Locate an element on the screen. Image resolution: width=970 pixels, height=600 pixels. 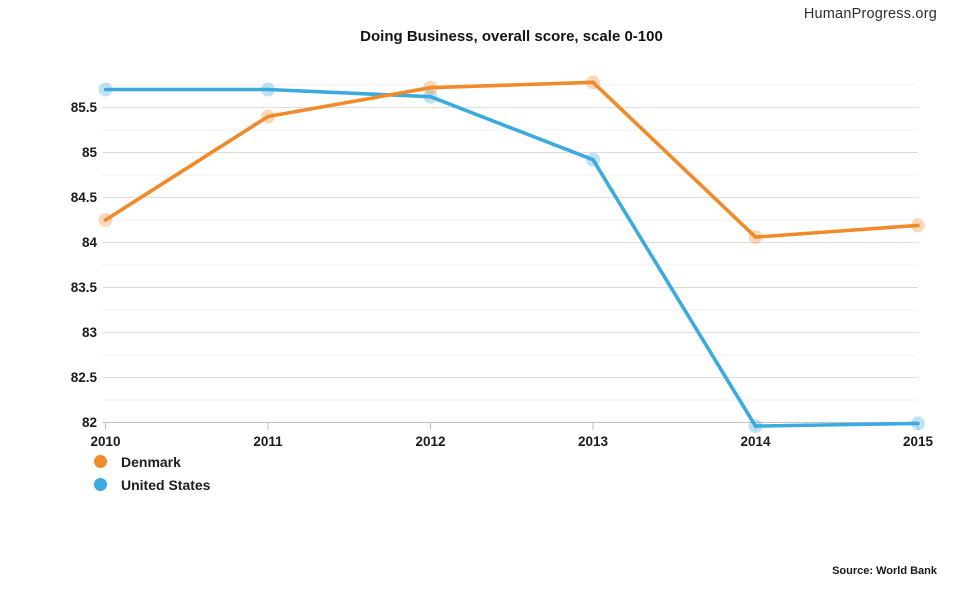
x-axis-label: 2010 is located at coordinates (105, 441).